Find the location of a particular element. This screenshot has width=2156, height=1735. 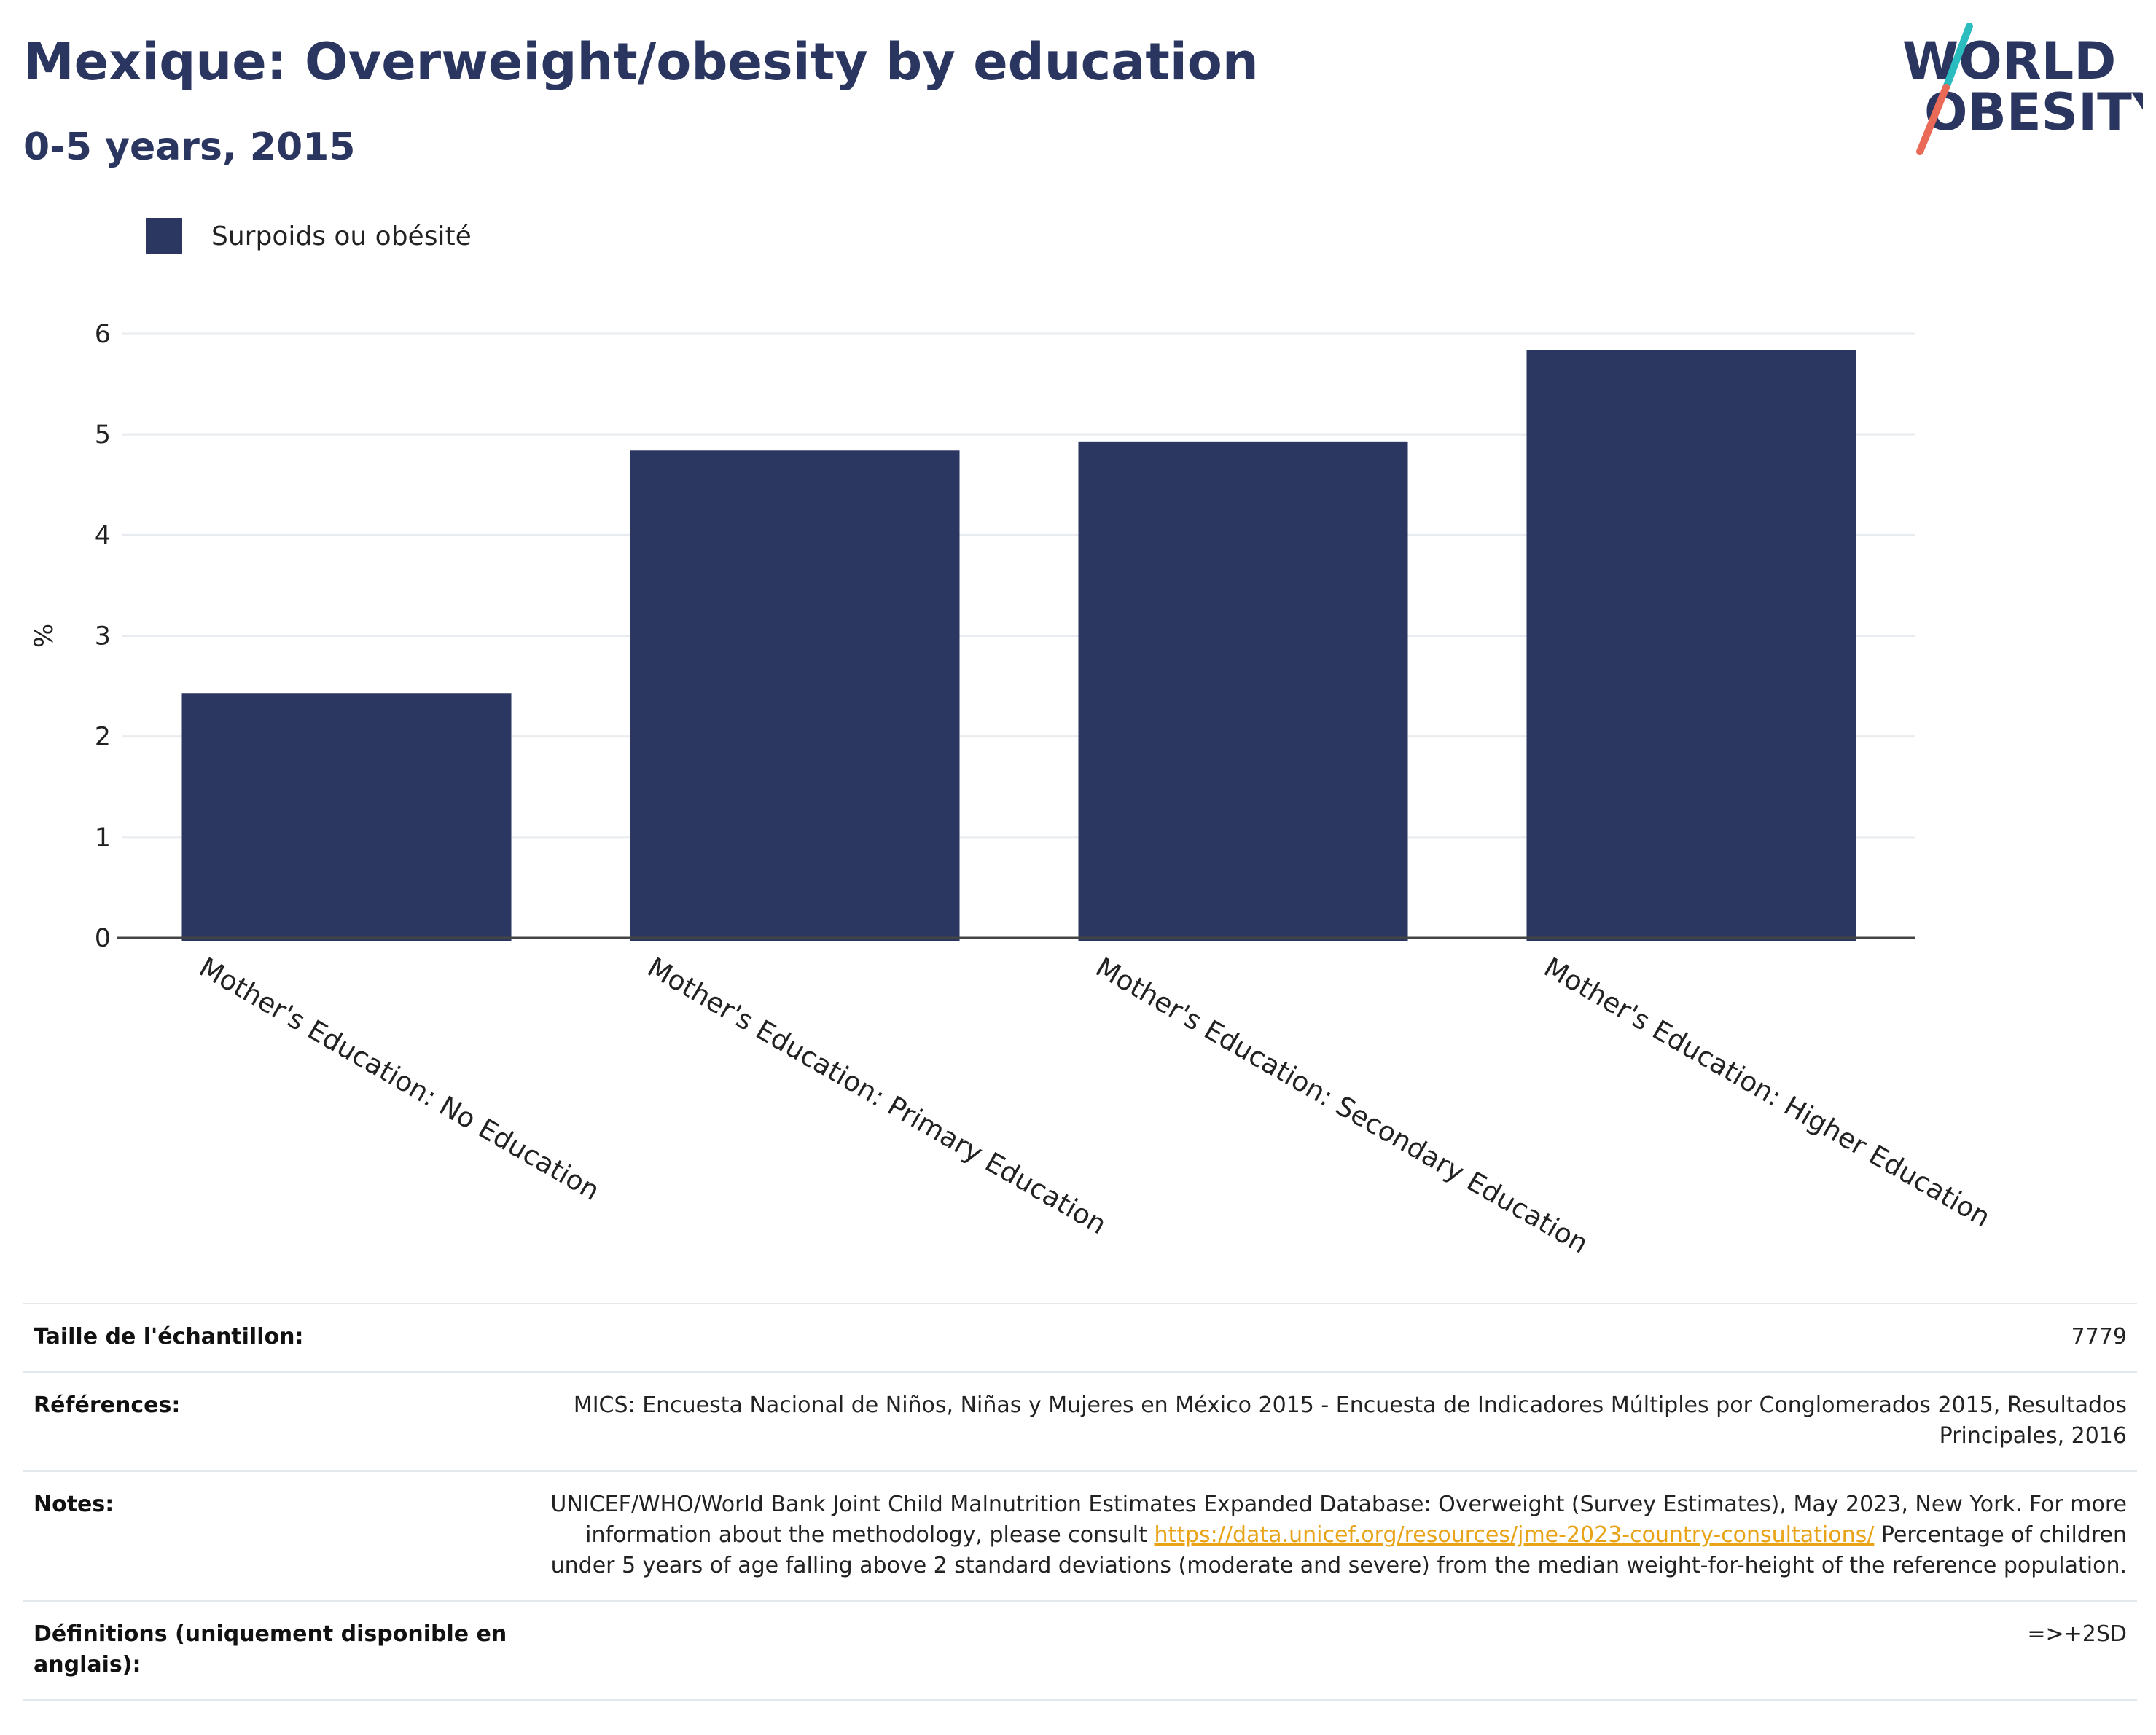

y-tick-label: 2 is located at coordinates (103, 737).